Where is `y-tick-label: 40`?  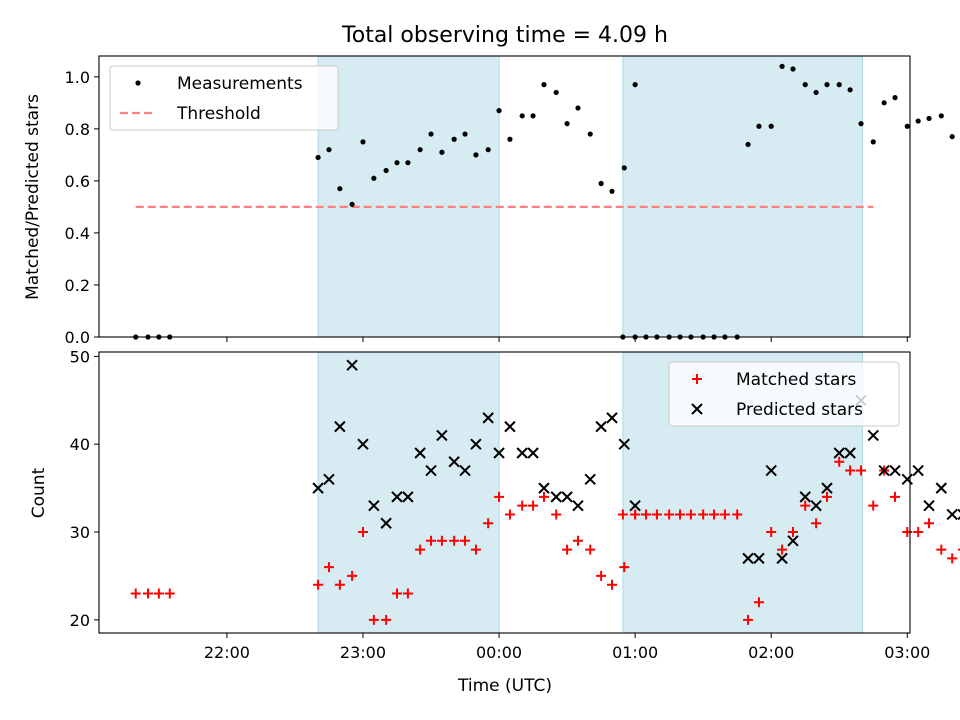 y-tick-label: 40 is located at coordinates (80, 444).